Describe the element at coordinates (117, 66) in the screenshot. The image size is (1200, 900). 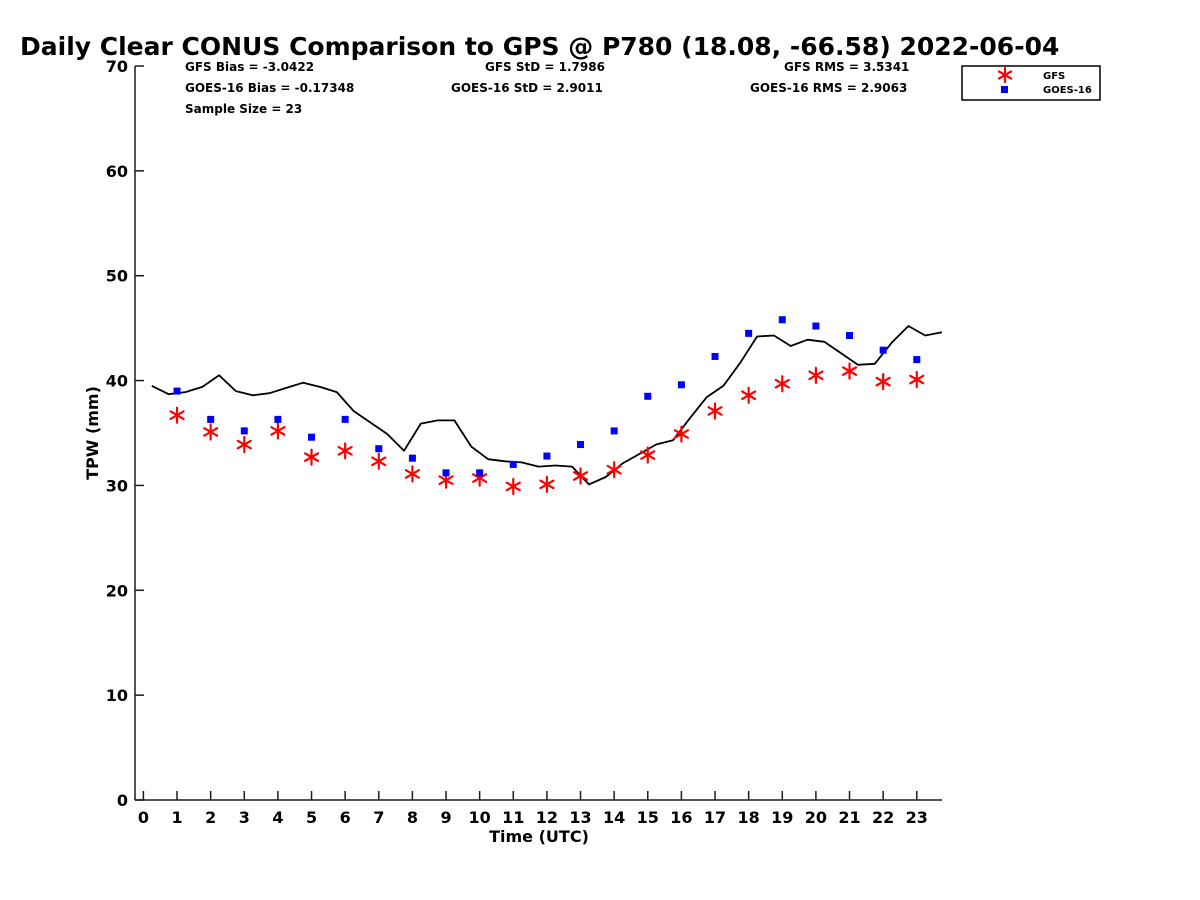
I see `y-tick-label: 70` at that location.